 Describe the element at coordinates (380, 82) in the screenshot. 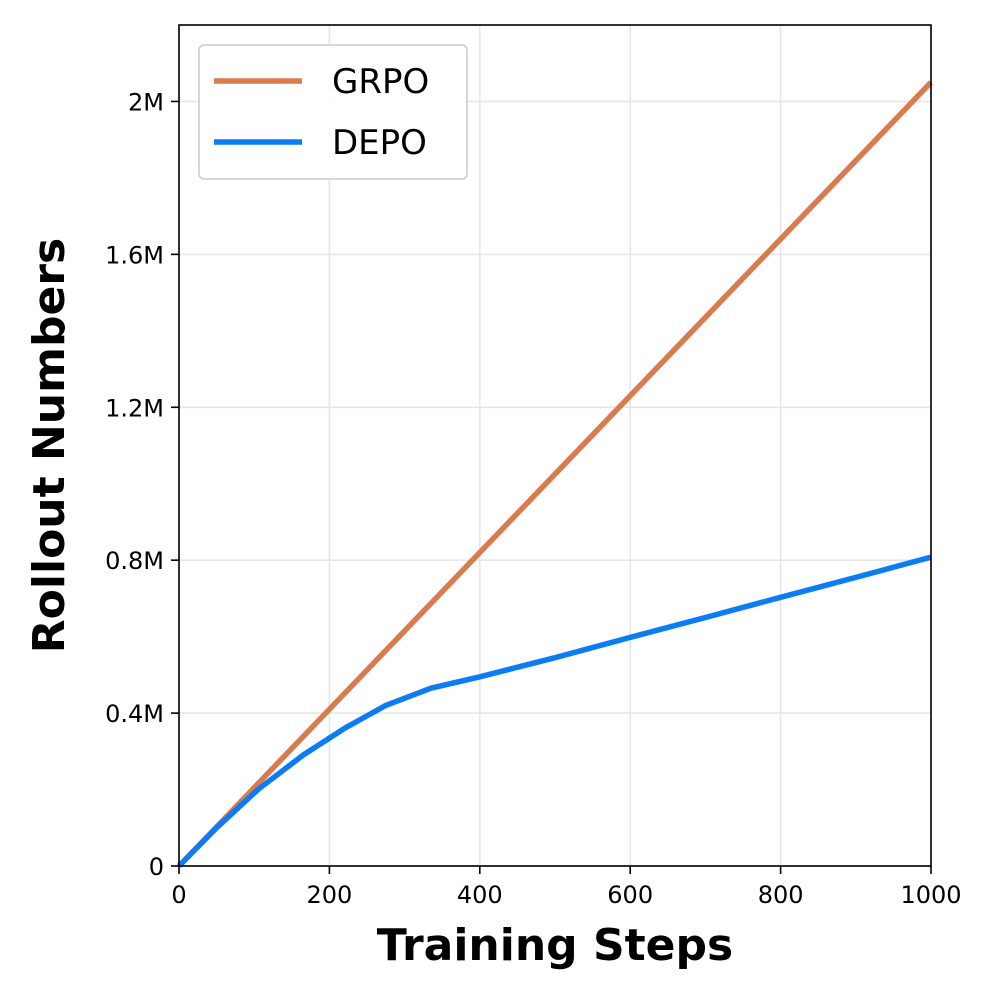

I see `legend-label: GRPO` at that location.